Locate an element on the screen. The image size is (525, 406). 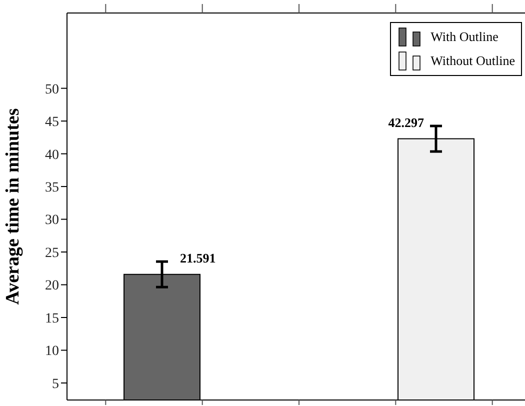
y-tick-label: 25 is located at coordinates (52, 253).